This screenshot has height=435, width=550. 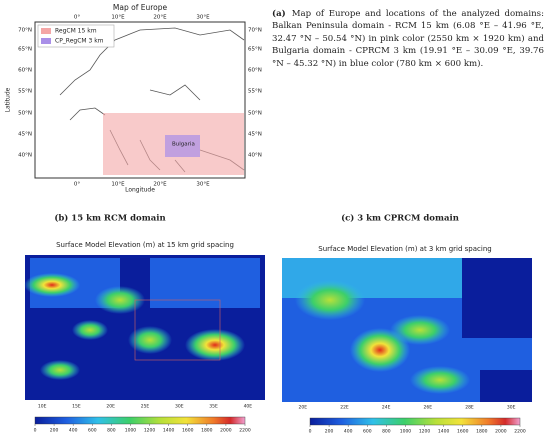 I want to click on lon-label: 10E, so click(x=42, y=407).